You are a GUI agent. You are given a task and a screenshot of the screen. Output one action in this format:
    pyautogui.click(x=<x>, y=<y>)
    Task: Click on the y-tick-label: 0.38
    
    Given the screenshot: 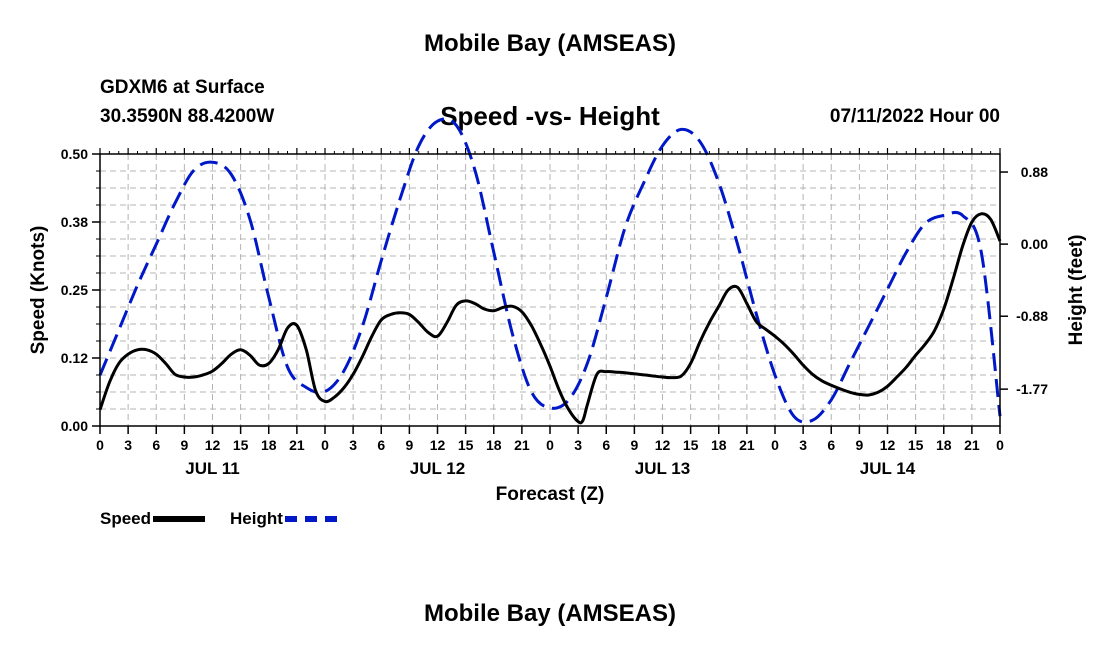 What is the action you would take?
    pyautogui.click(x=74, y=222)
    